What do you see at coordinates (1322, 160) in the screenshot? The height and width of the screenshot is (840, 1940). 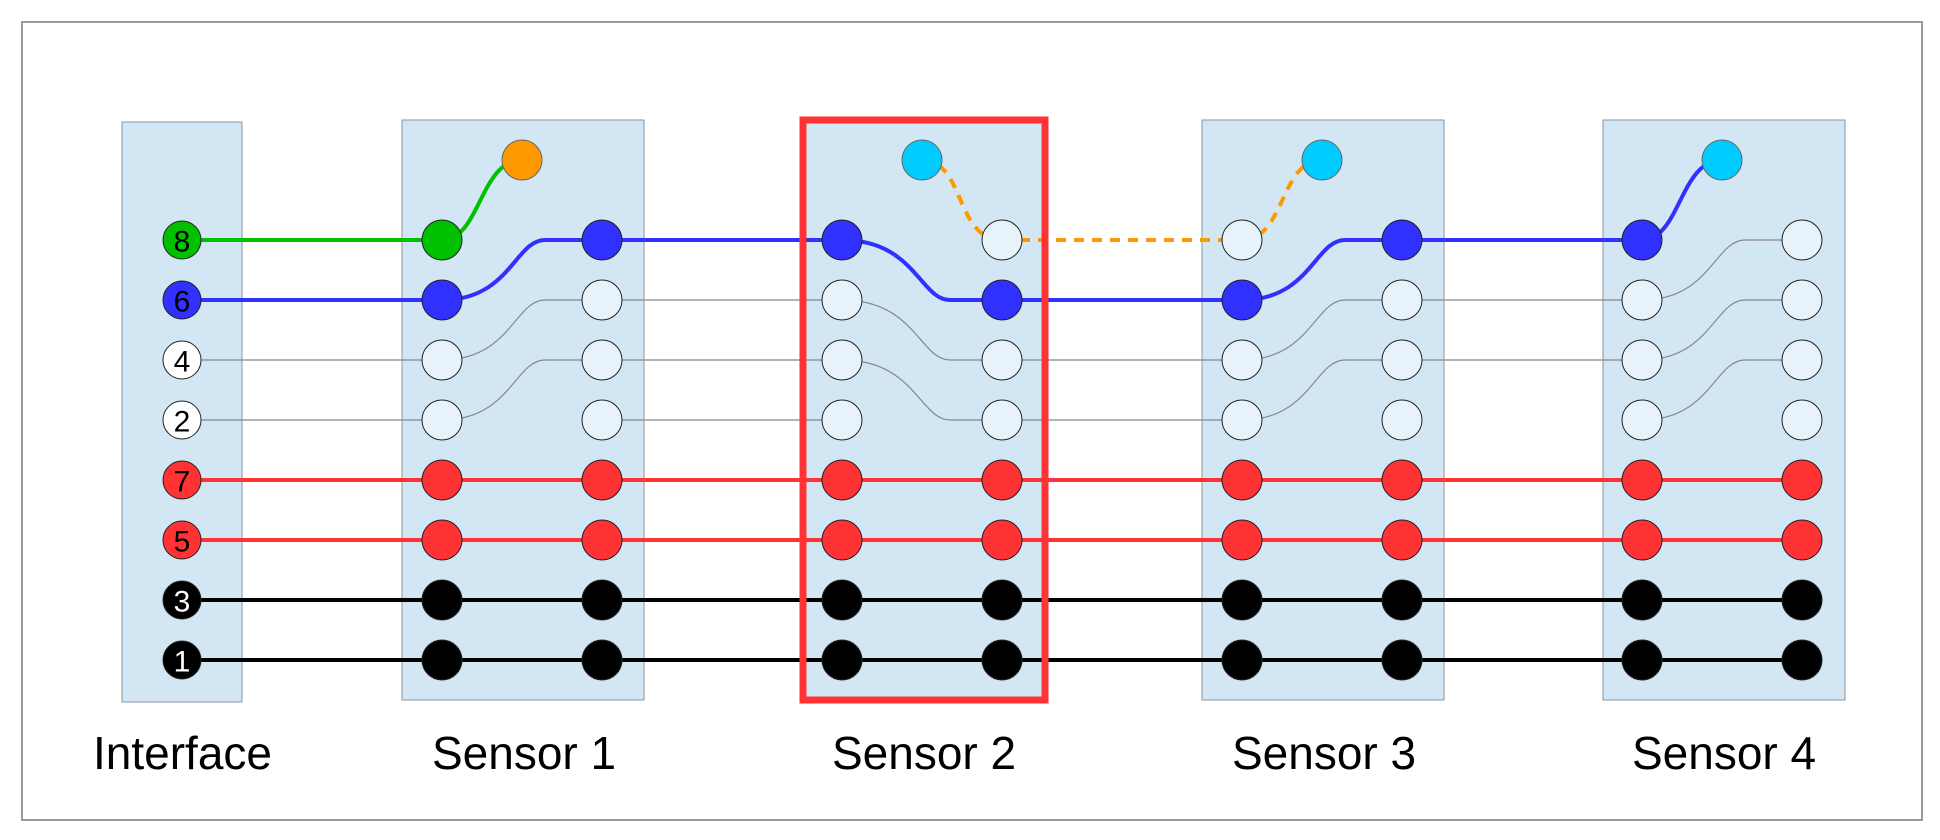 I see `sensor-3-indicator` at bounding box center [1322, 160].